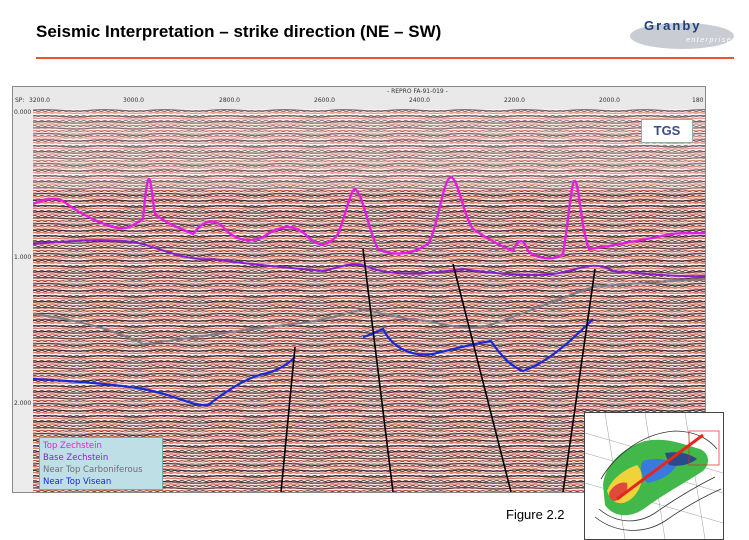  Describe the element at coordinates (667, 131) in the screenshot. I see `tgs-watermark: TGS` at that location.